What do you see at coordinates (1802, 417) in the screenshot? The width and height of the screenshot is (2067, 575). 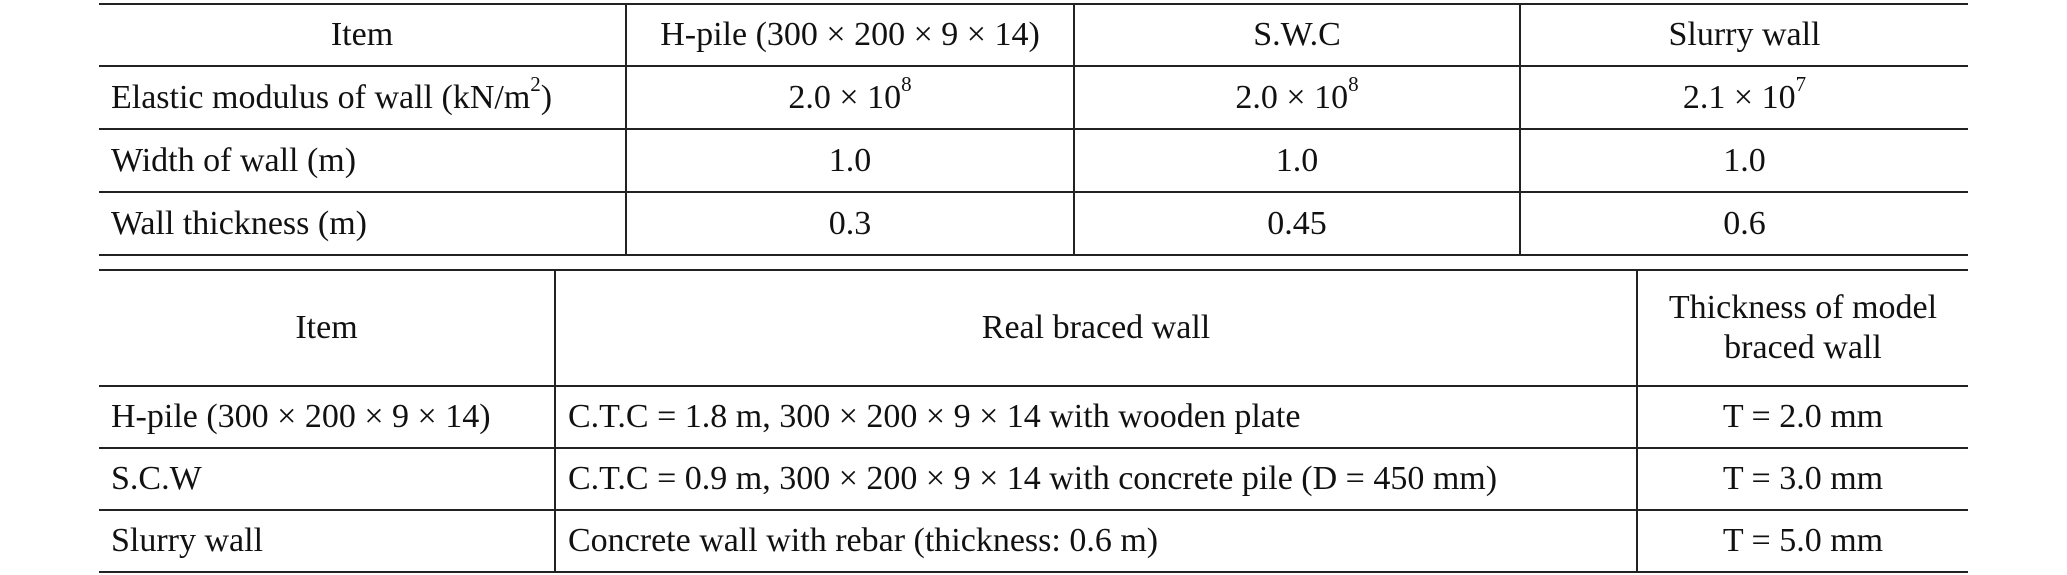 I see `table-cell: T = 2.0 mm` at bounding box center [1802, 417].